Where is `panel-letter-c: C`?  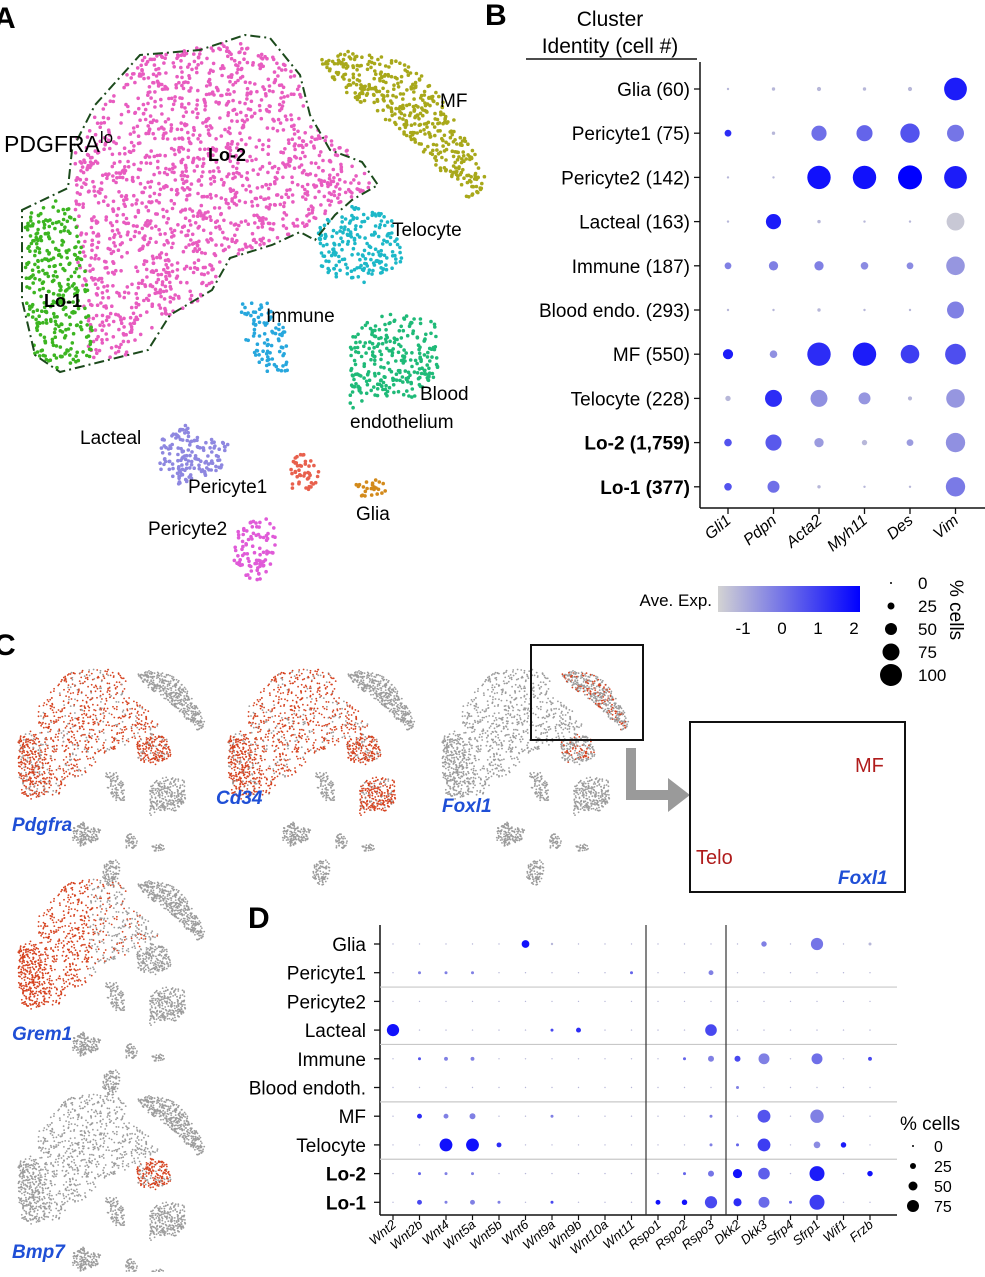 panel-letter-c: C is located at coordinates (8, 645).